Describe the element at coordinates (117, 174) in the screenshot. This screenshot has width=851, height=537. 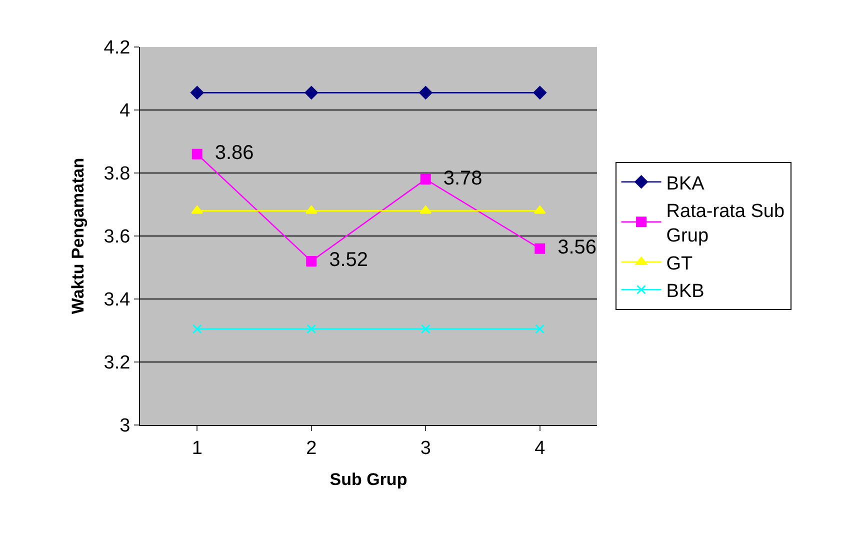
I see `y-tick-label: 3.8` at that location.